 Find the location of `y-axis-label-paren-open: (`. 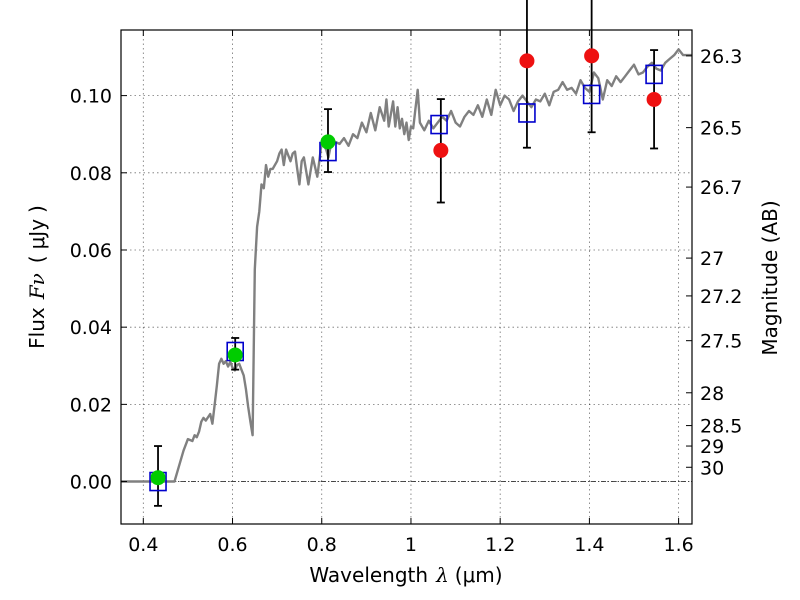

y-axis-label-paren-open: ( is located at coordinates (37, 259).